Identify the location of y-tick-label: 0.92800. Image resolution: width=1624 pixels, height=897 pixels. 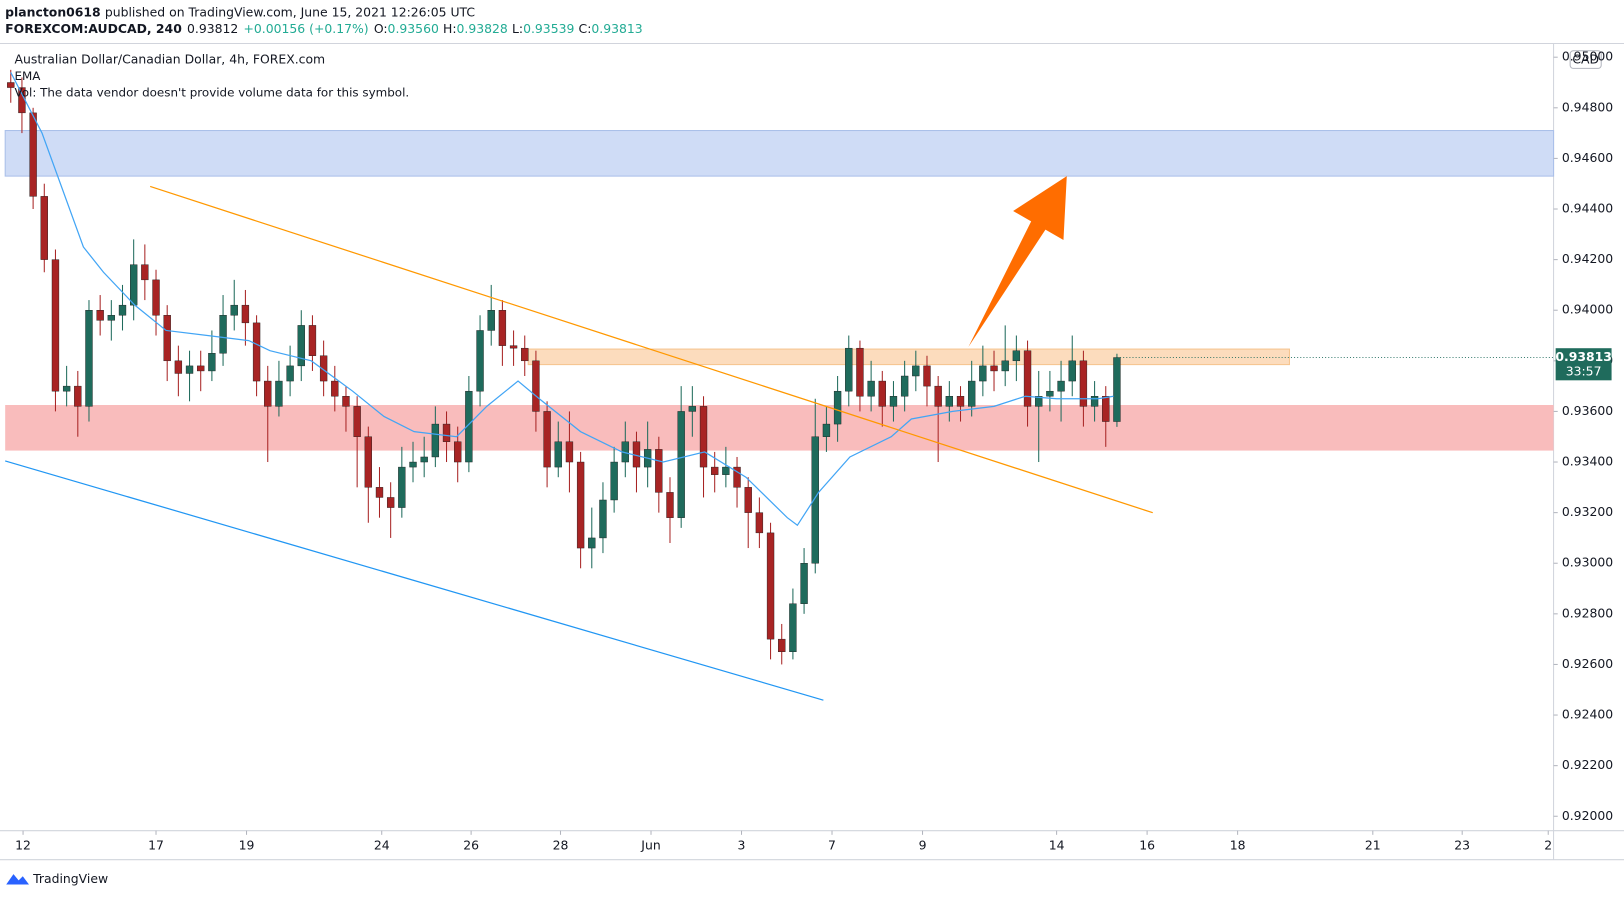
(1587, 612).